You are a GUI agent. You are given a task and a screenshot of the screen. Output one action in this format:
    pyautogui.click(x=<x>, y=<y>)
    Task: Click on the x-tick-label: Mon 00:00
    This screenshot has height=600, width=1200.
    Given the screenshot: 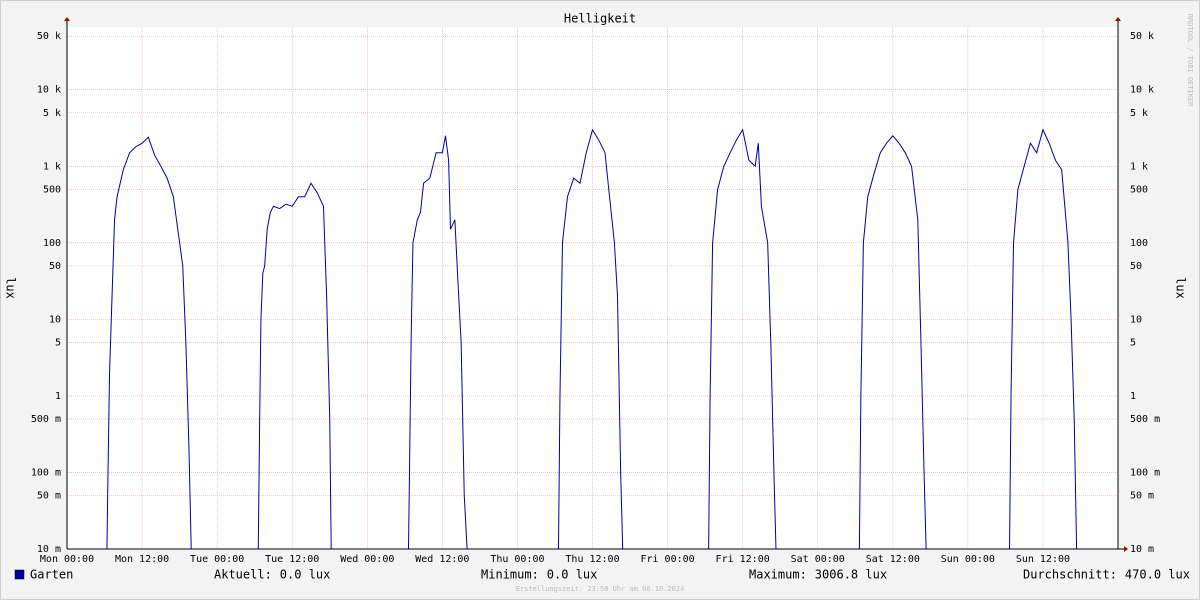 What is the action you would take?
    pyautogui.click(x=67, y=559)
    